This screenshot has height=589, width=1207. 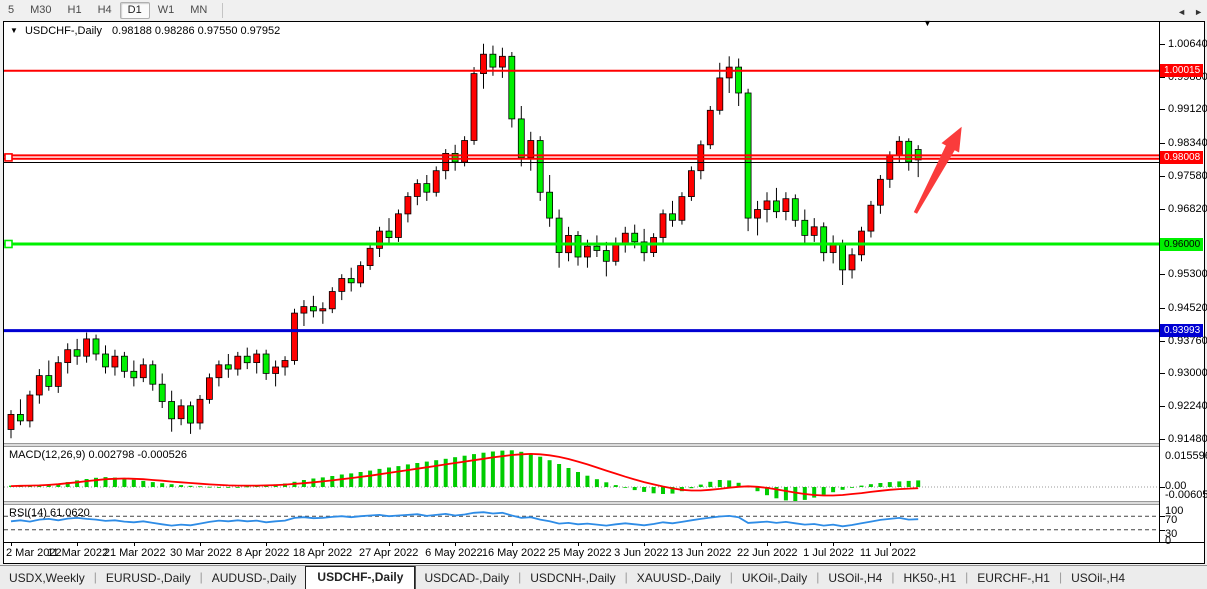 What do you see at coordinates (1187, 406) in the screenshot?
I see `price-tick-label: 0.92240` at bounding box center [1187, 406].